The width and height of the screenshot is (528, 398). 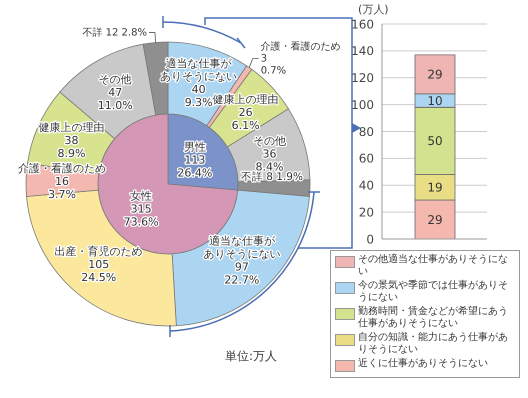 What do you see at coordinates (435, 141) in the screenshot?
I see `data-label: 50` at bounding box center [435, 141].